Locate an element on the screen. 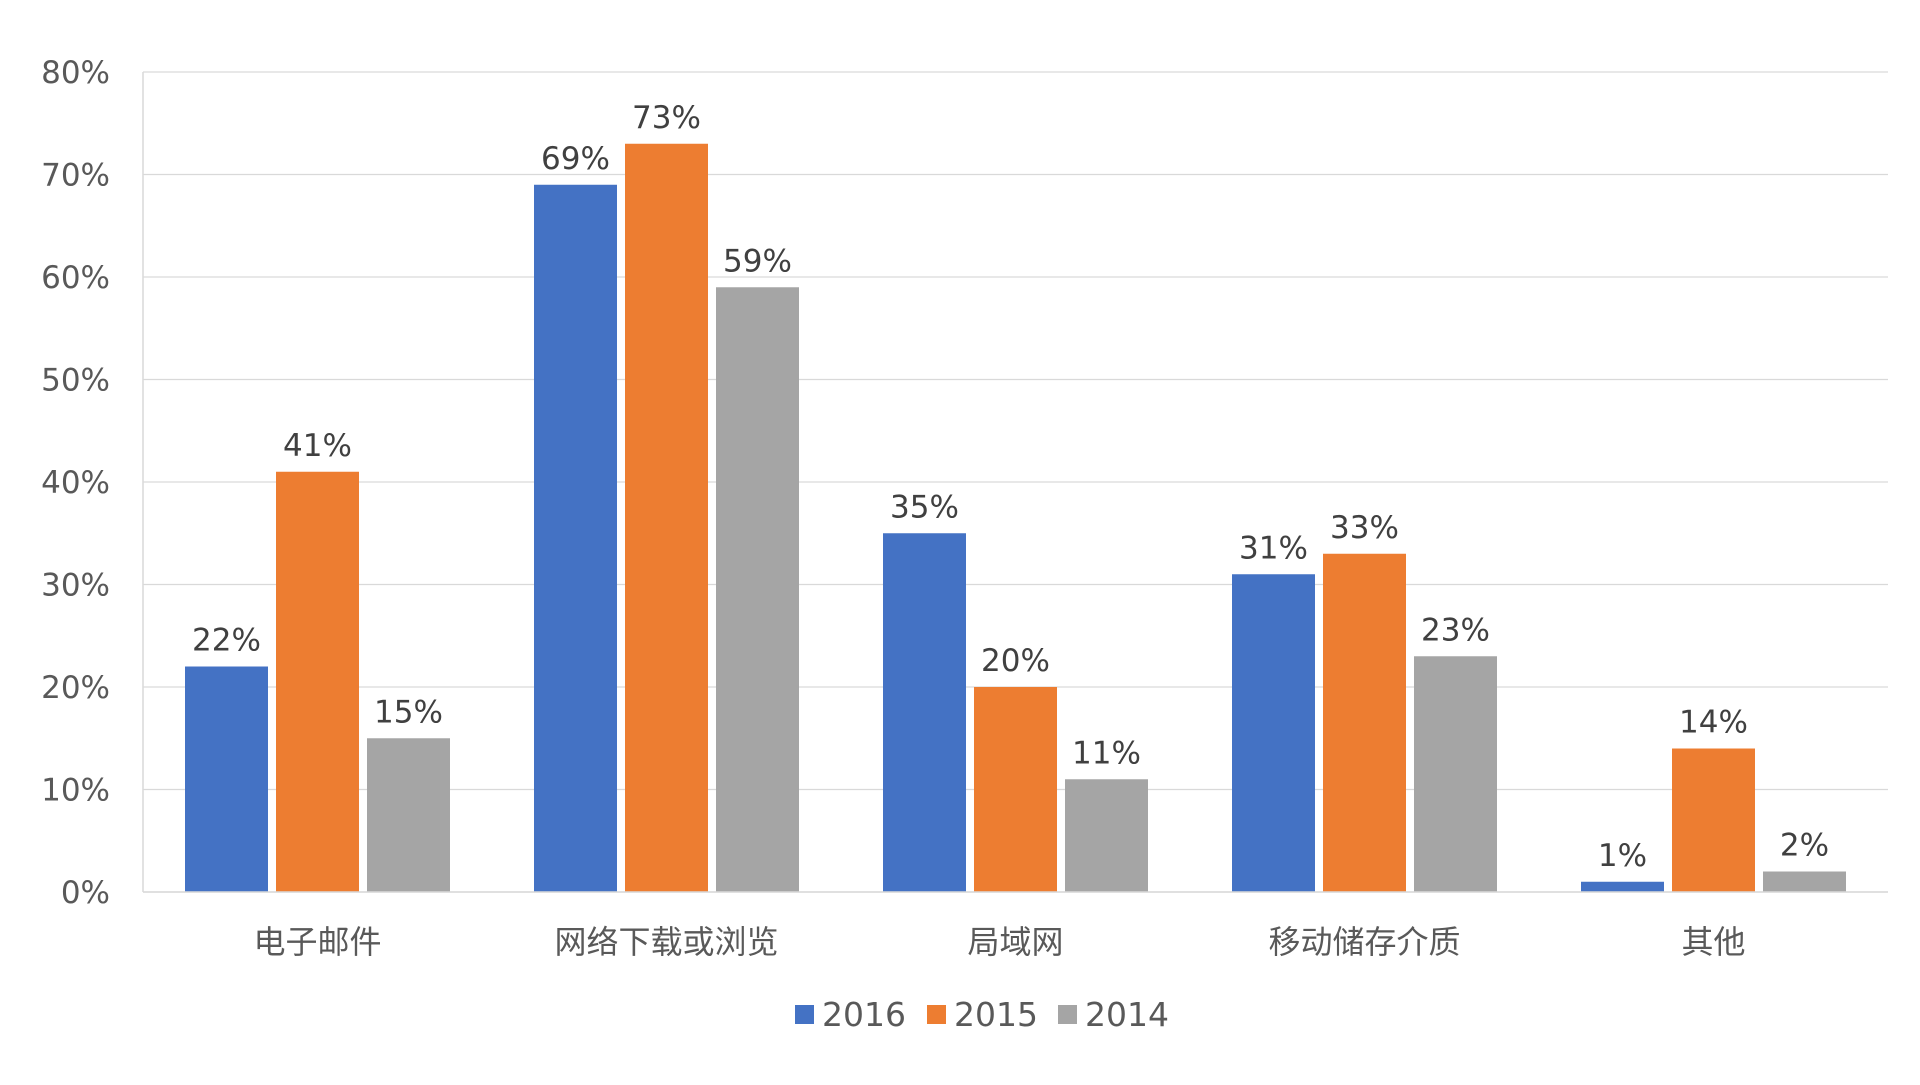 The width and height of the screenshot is (1920, 1085). data-label: 20% is located at coordinates (1015, 661).